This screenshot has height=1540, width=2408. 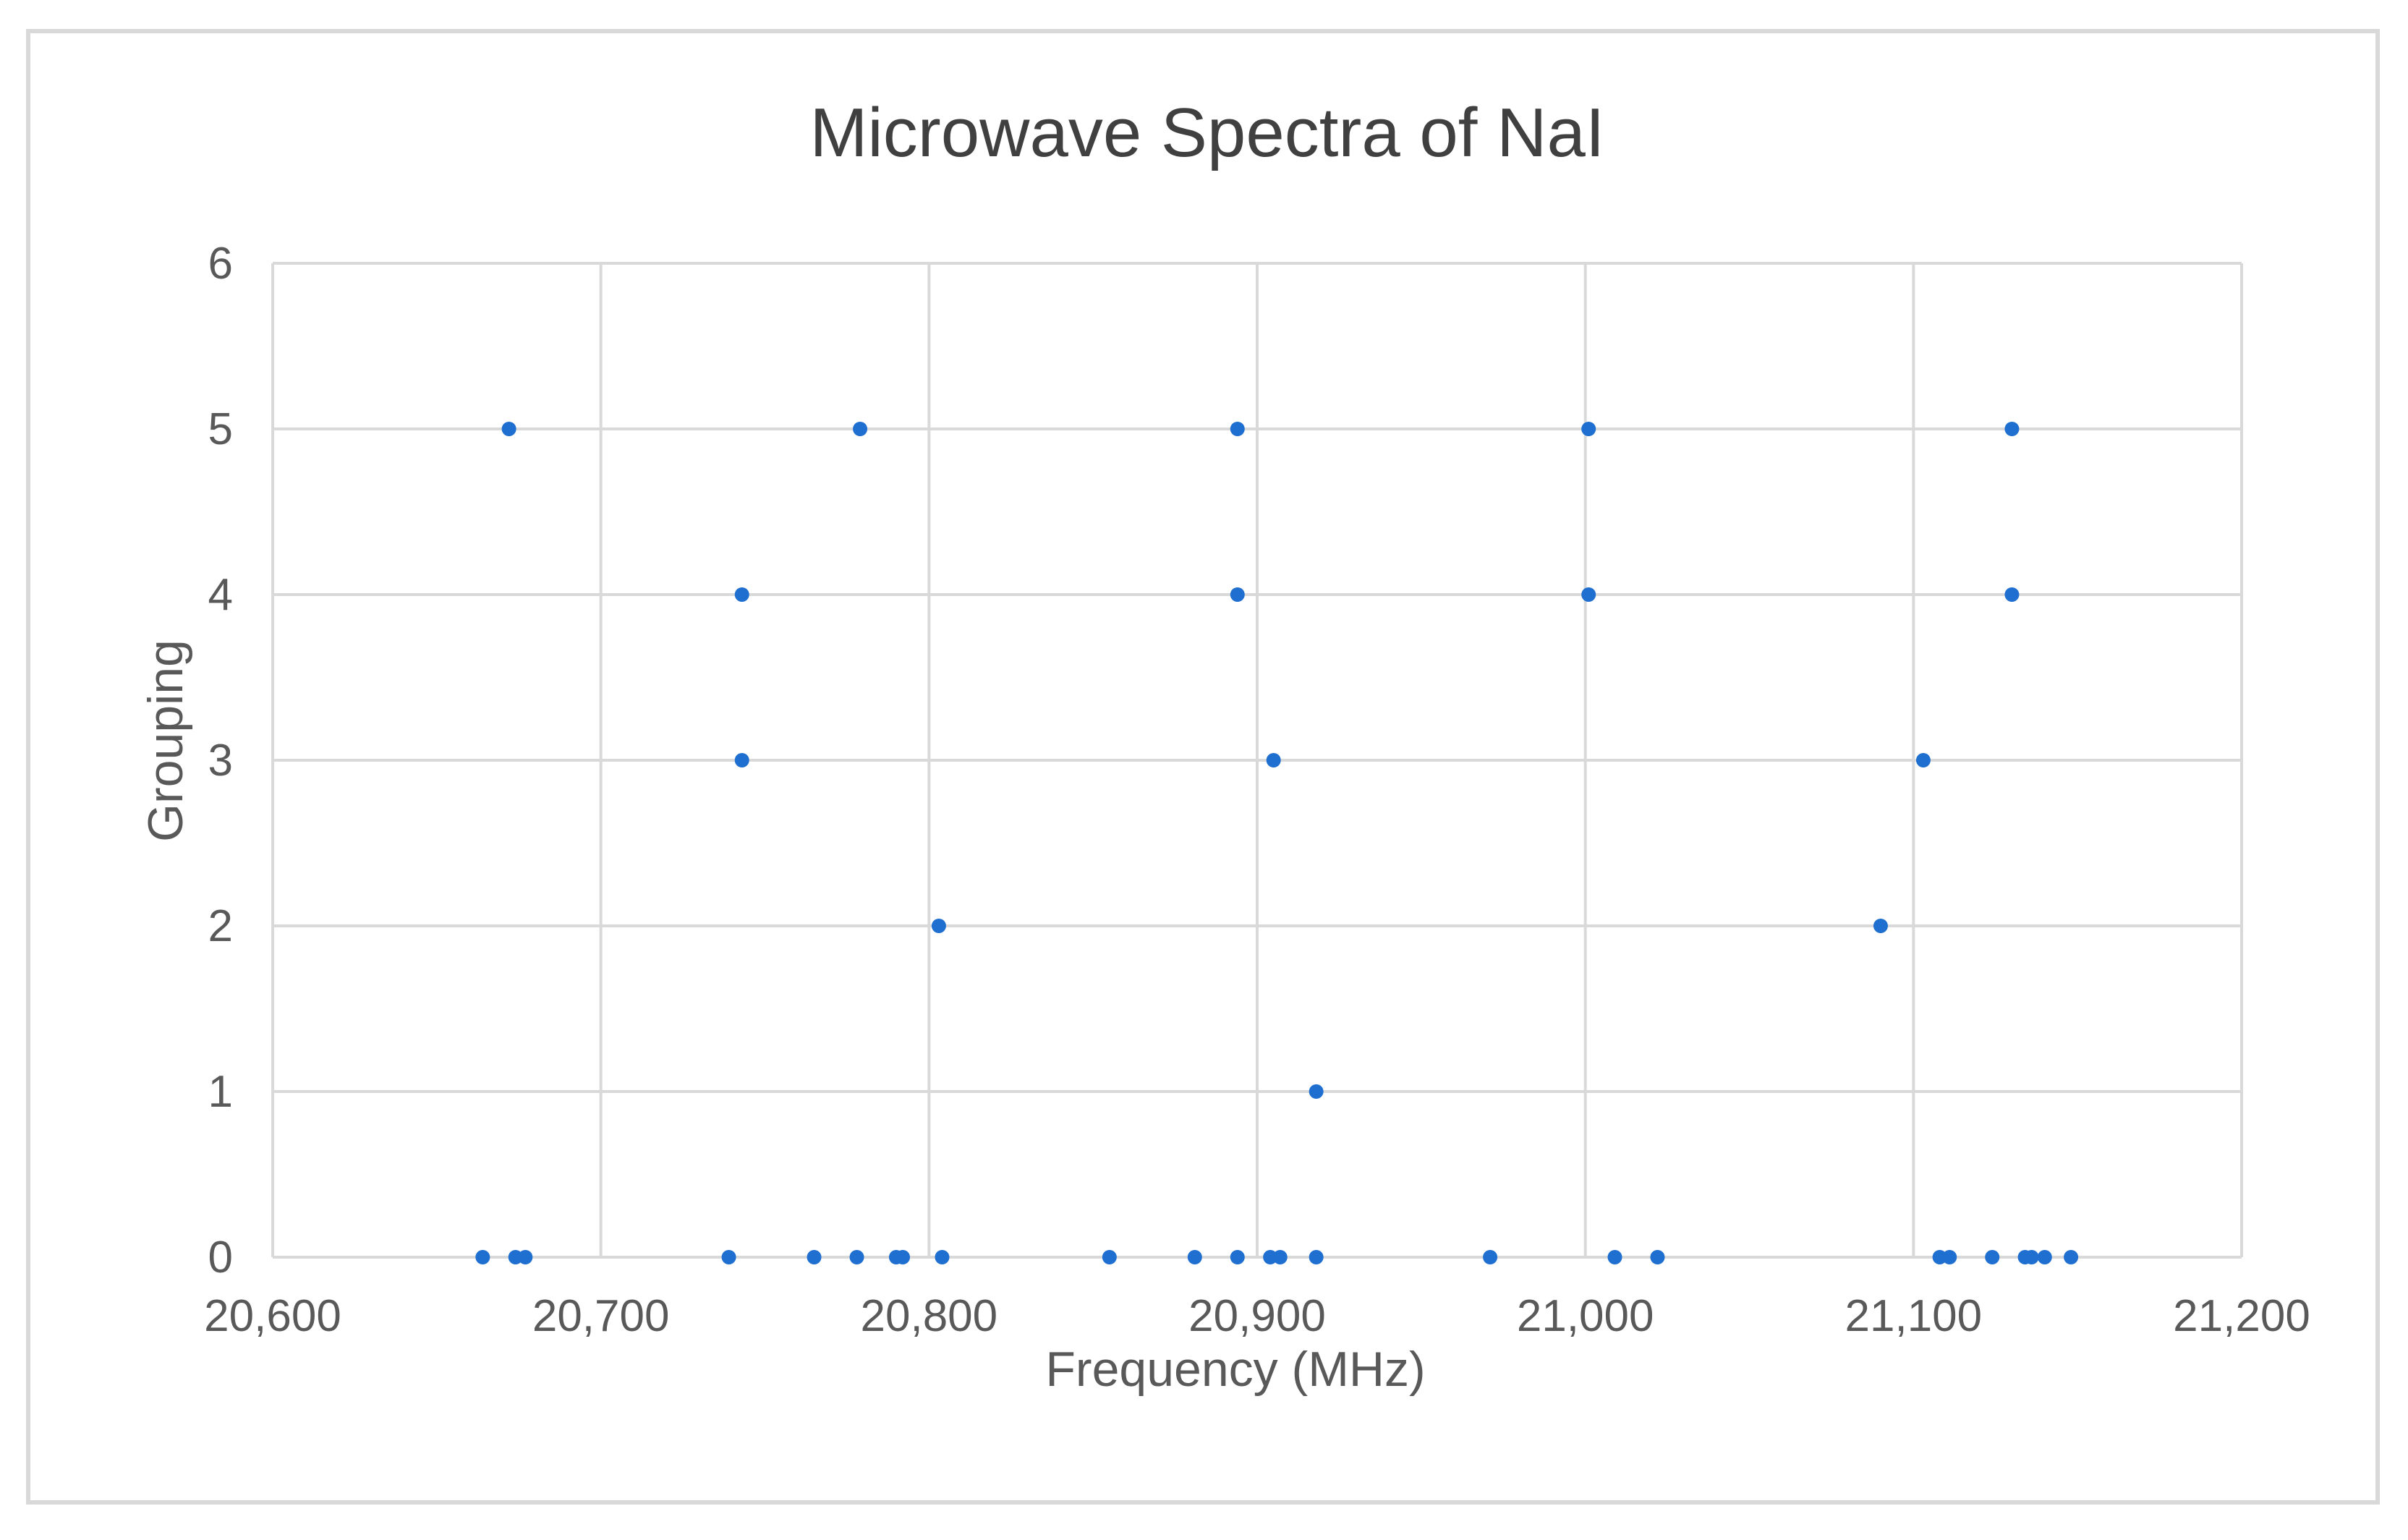 What do you see at coordinates (1914, 1316) in the screenshot?
I see `x-tick-label: 21,100` at bounding box center [1914, 1316].